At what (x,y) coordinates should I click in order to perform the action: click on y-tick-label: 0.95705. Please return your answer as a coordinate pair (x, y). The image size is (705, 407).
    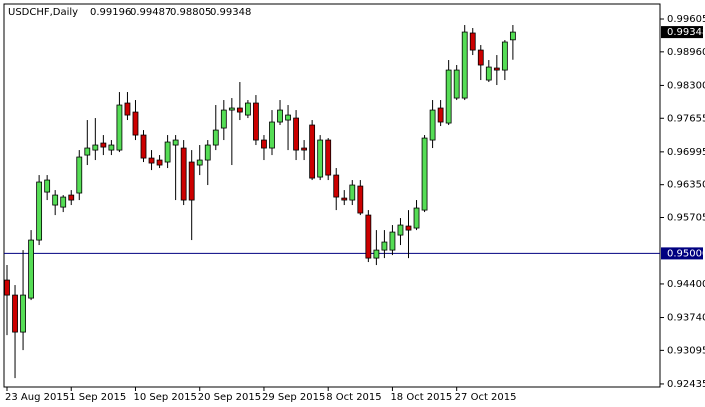
    Looking at the image, I should click on (686, 218).